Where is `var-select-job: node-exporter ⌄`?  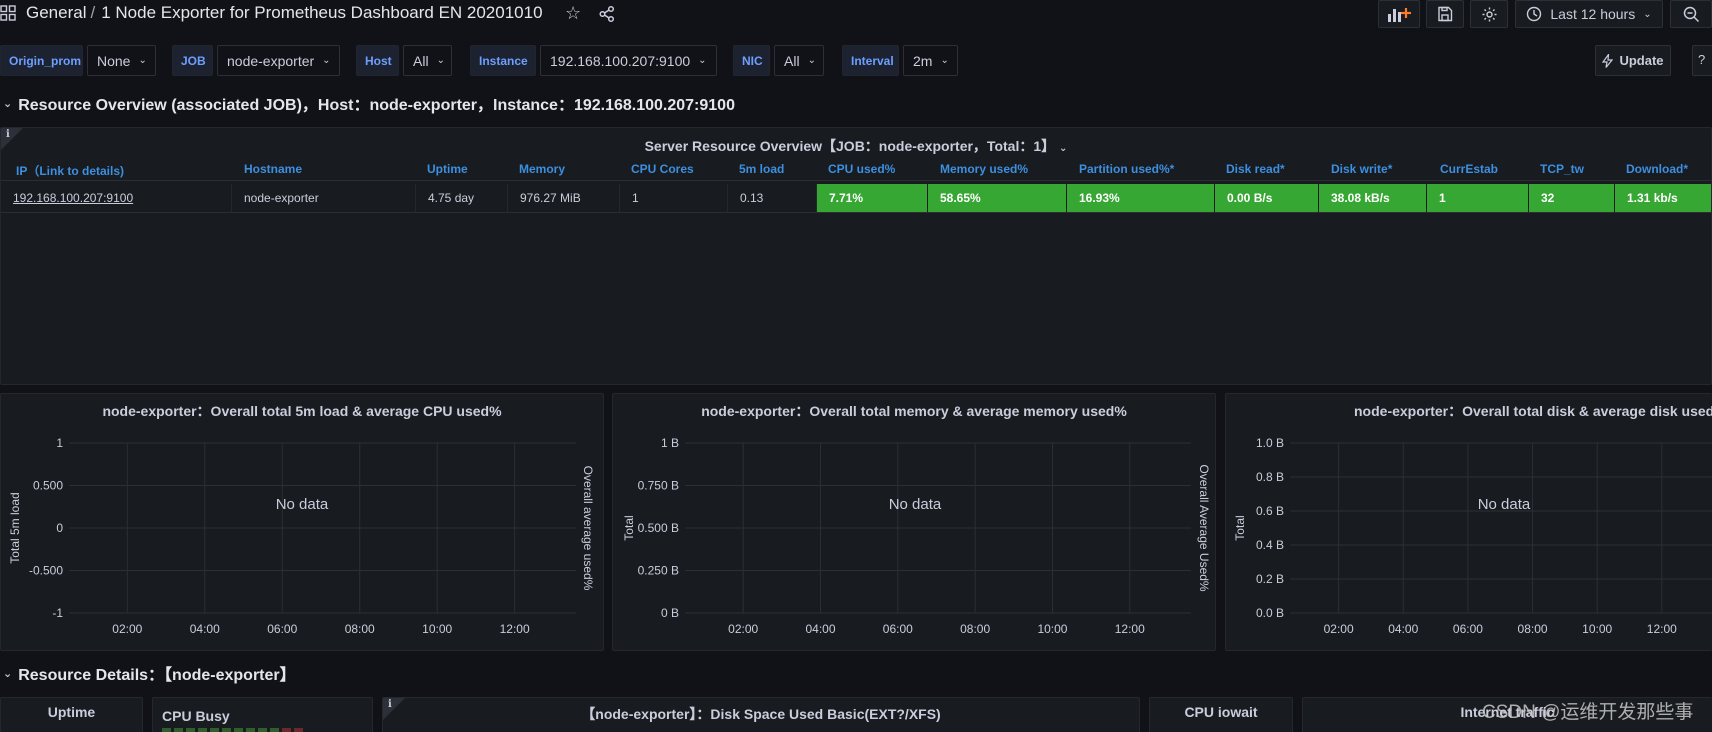
var-select-job: node-exporter ⌄ is located at coordinates (278, 60).